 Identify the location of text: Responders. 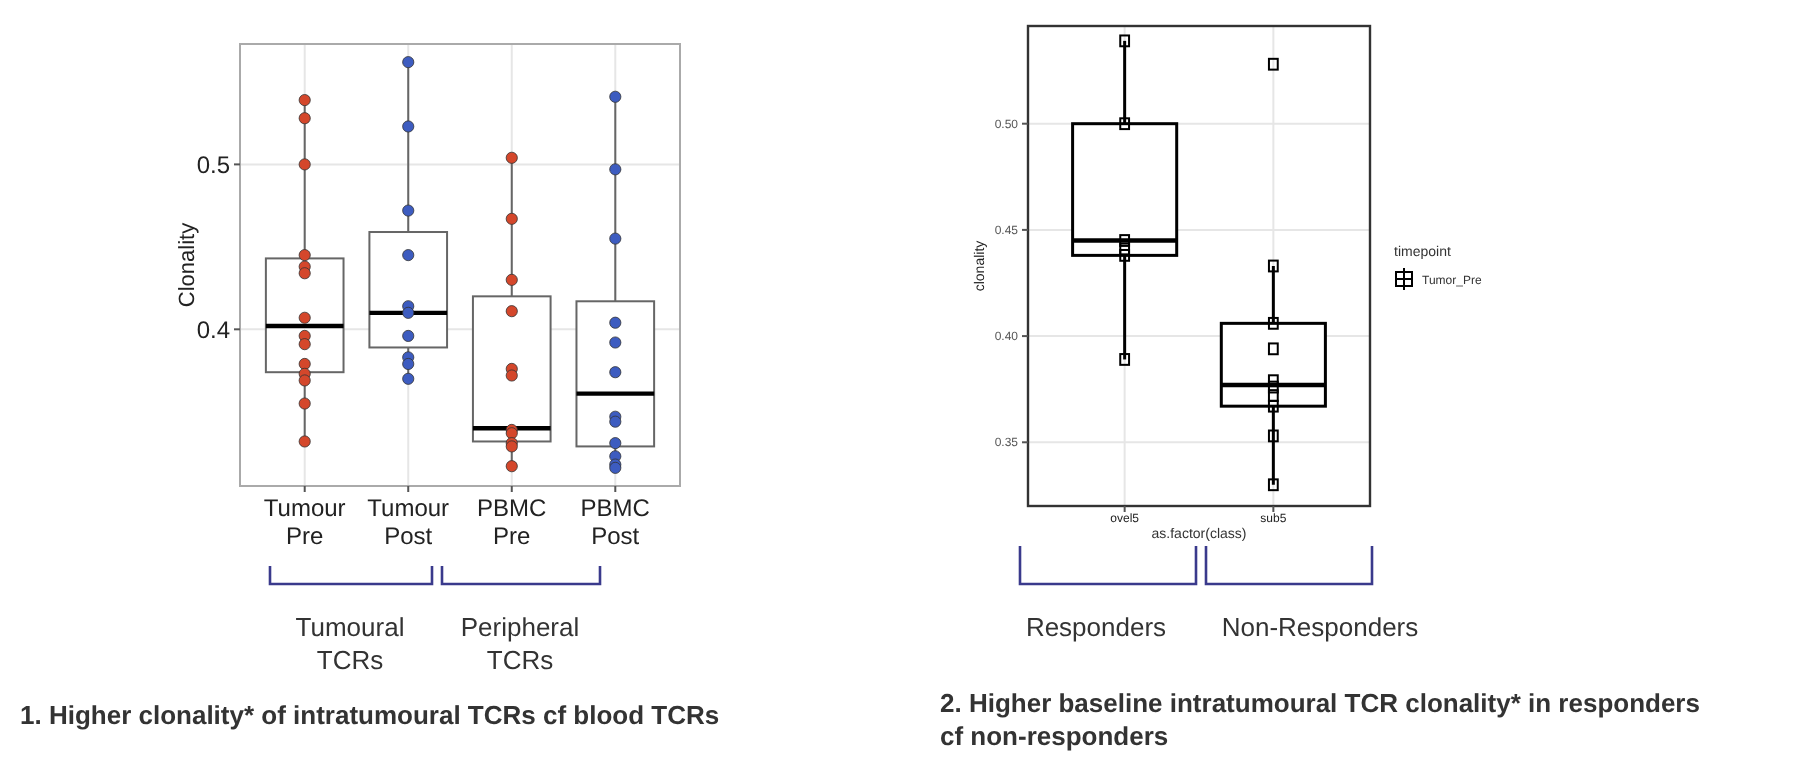
(1096, 627).